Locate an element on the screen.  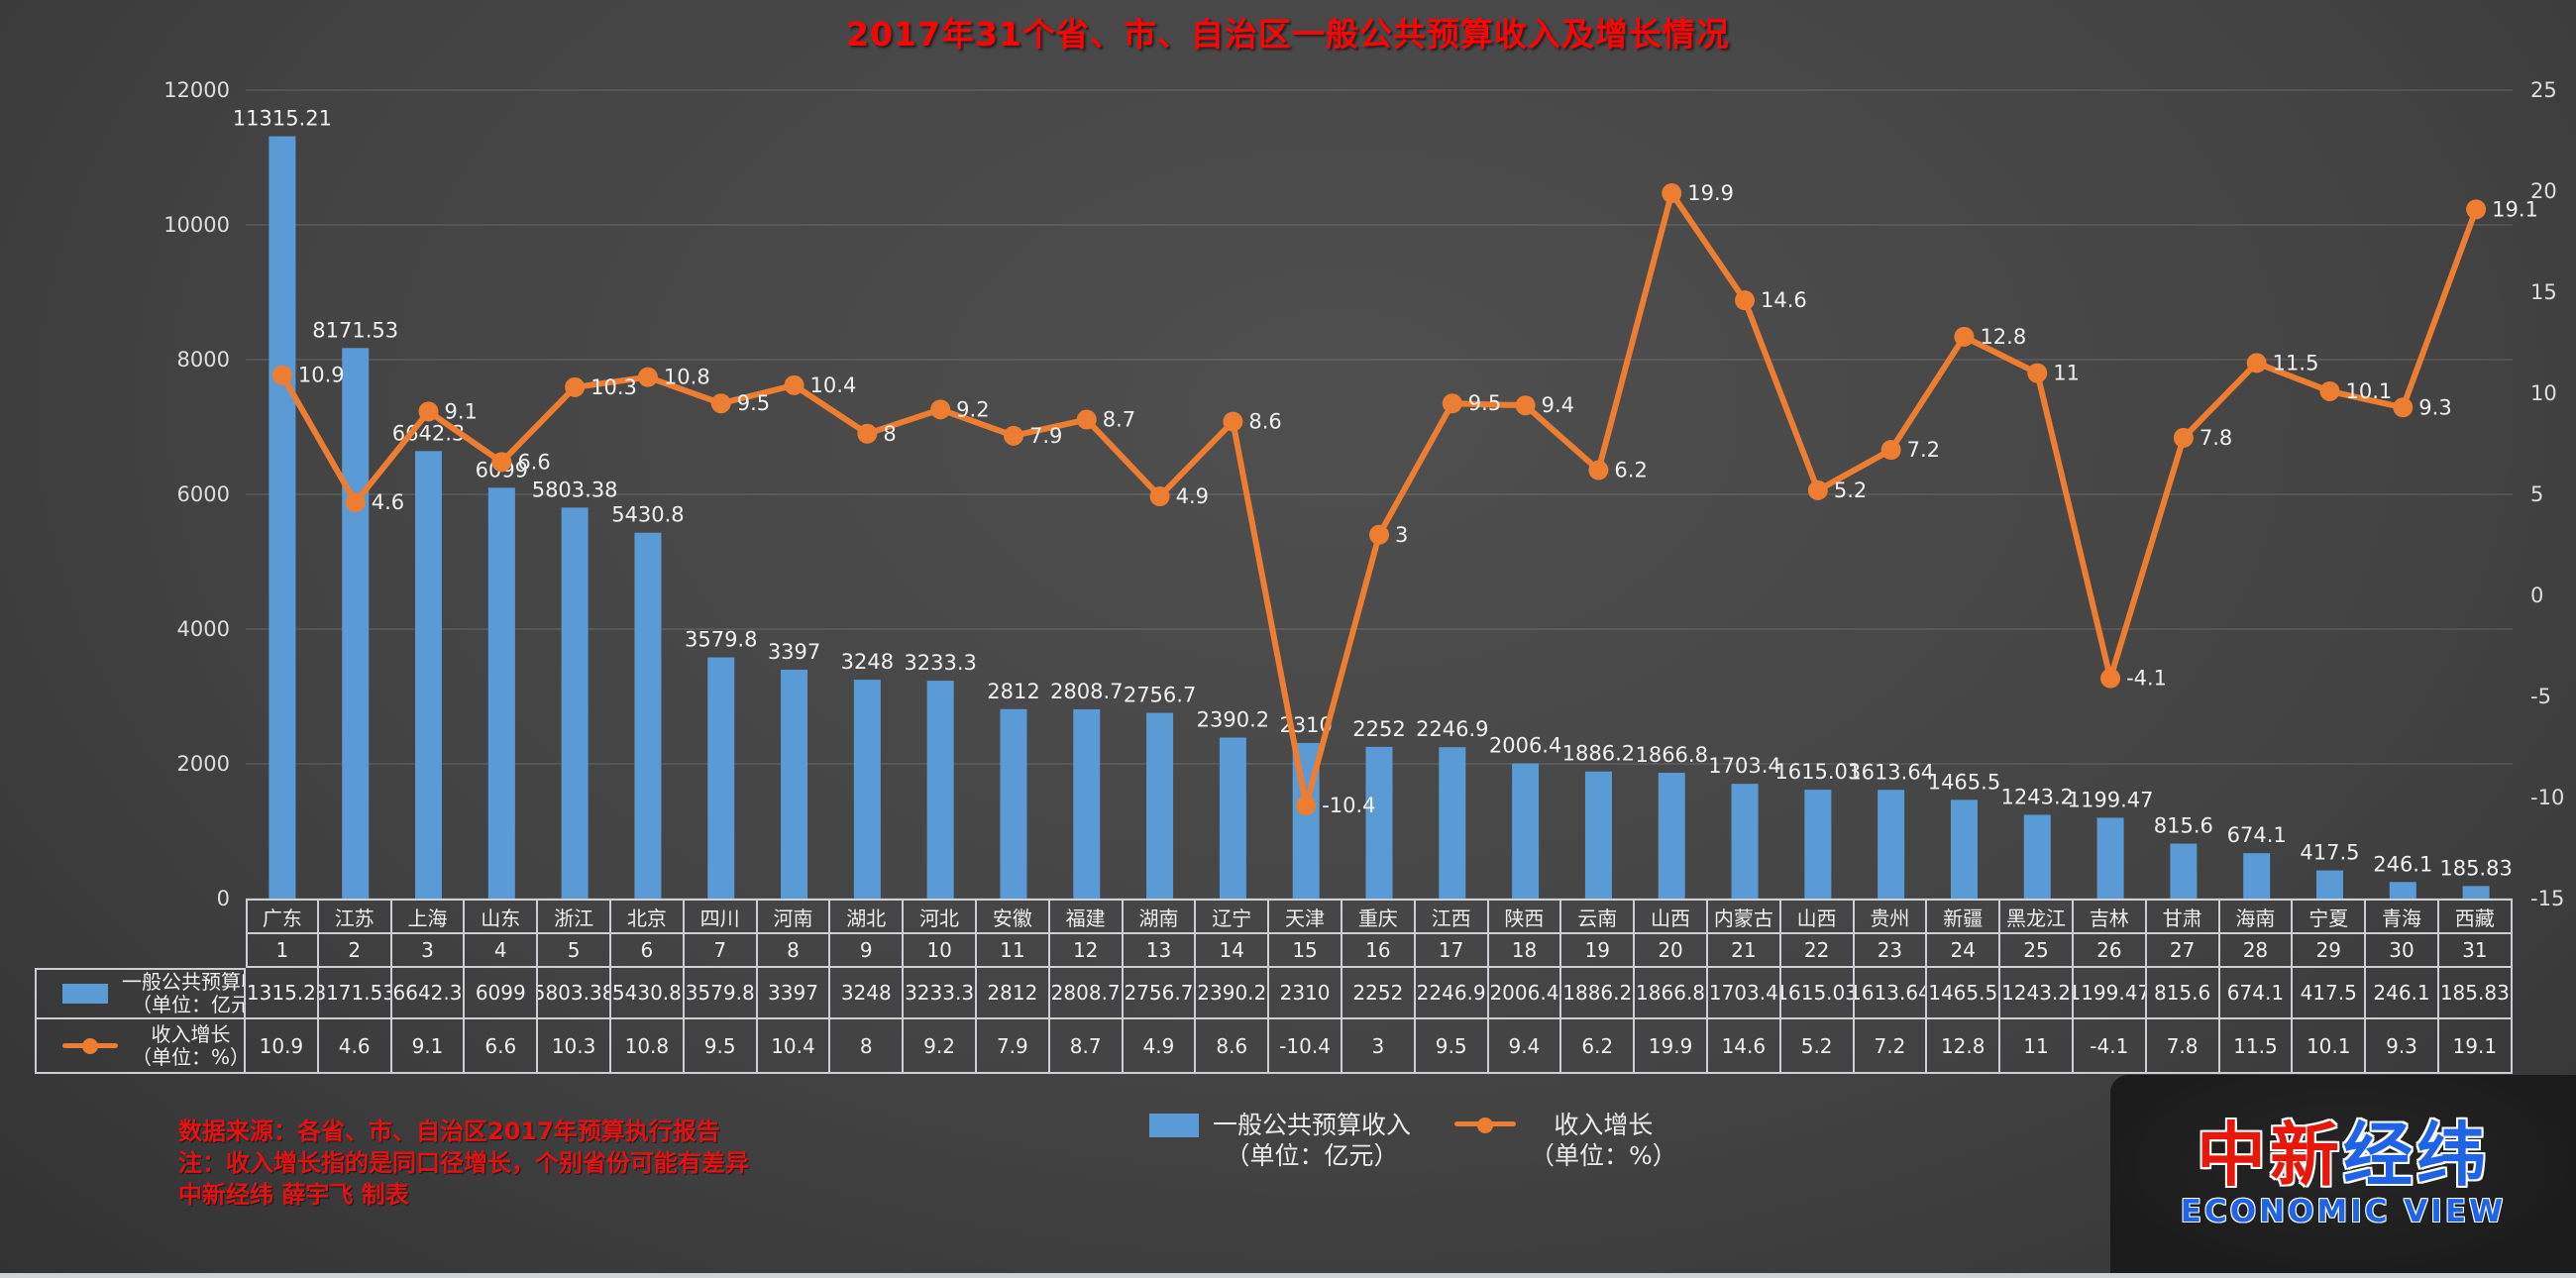
bar-value-label: 246.1 is located at coordinates (2403, 864).